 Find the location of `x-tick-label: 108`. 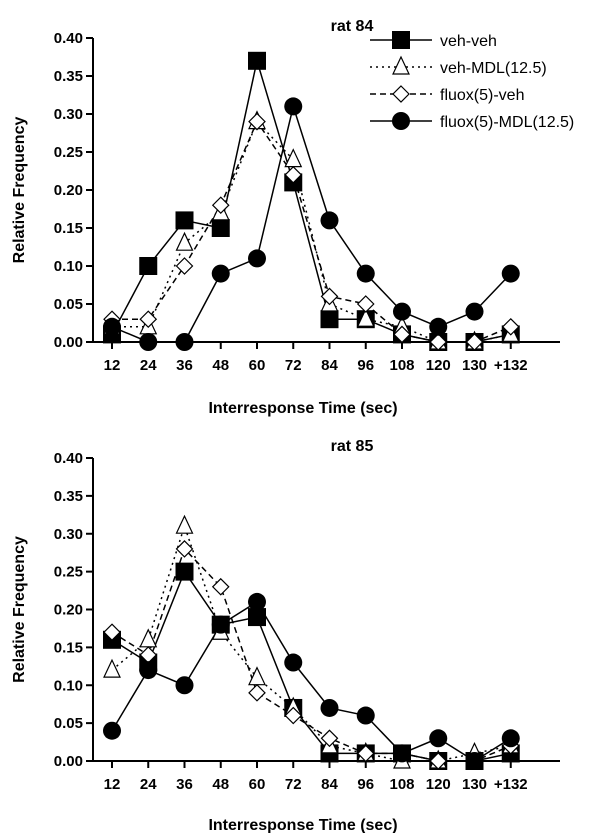

x-tick-label: 108 is located at coordinates (401, 784).